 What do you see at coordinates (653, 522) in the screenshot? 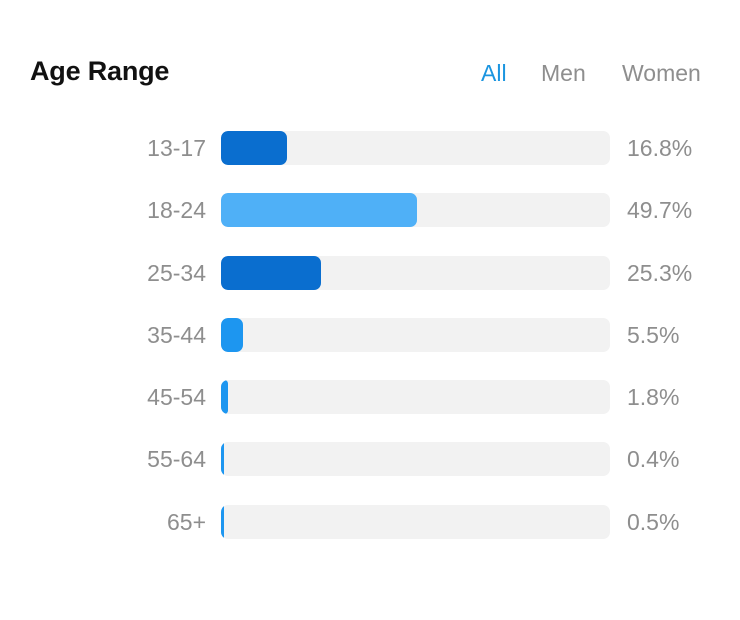
I see `value-label: 0.5%` at bounding box center [653, 522].